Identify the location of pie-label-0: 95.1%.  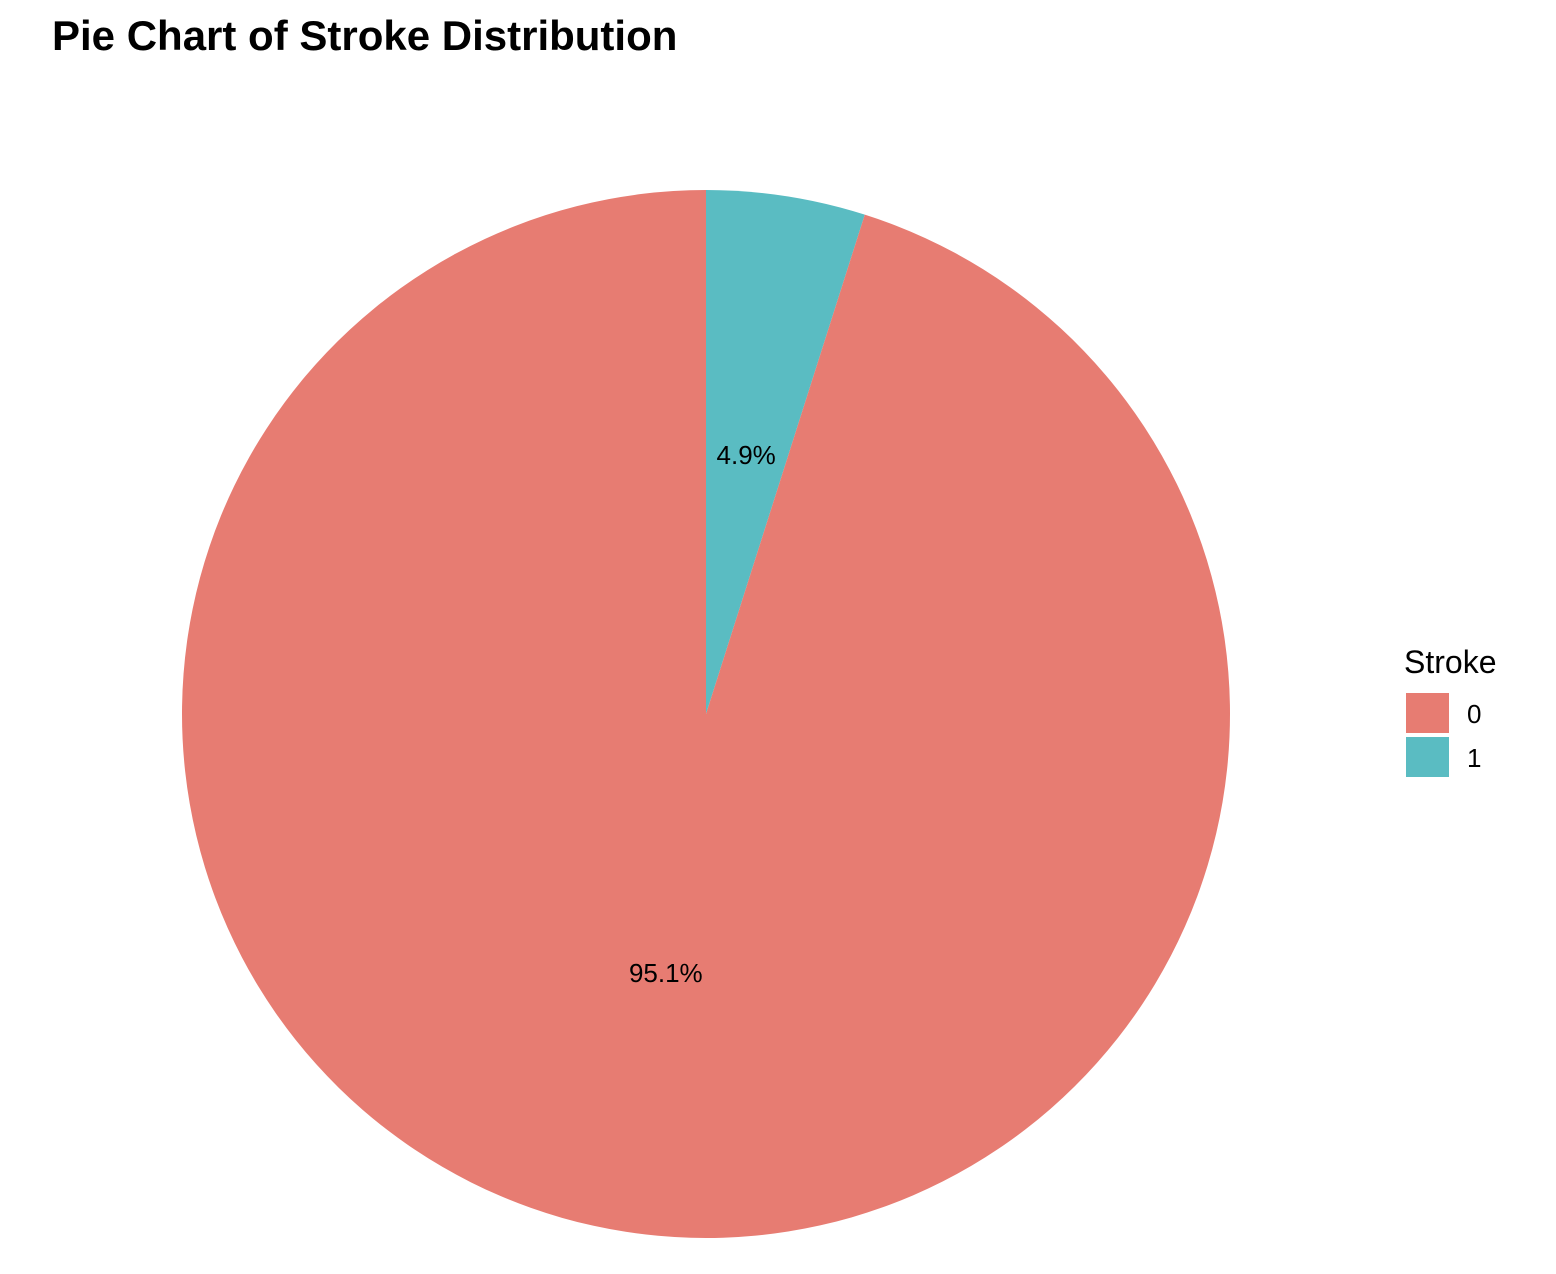
(666, 973).